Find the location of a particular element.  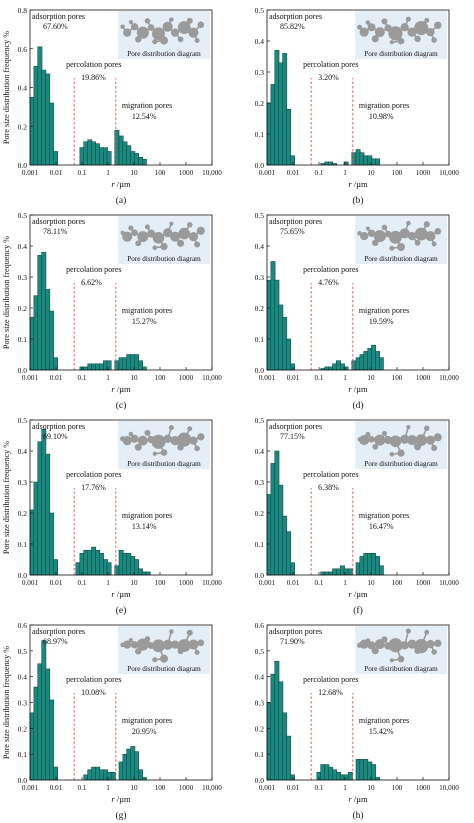

y-tick-label: 0.5 is located at coordinates (260, 215).